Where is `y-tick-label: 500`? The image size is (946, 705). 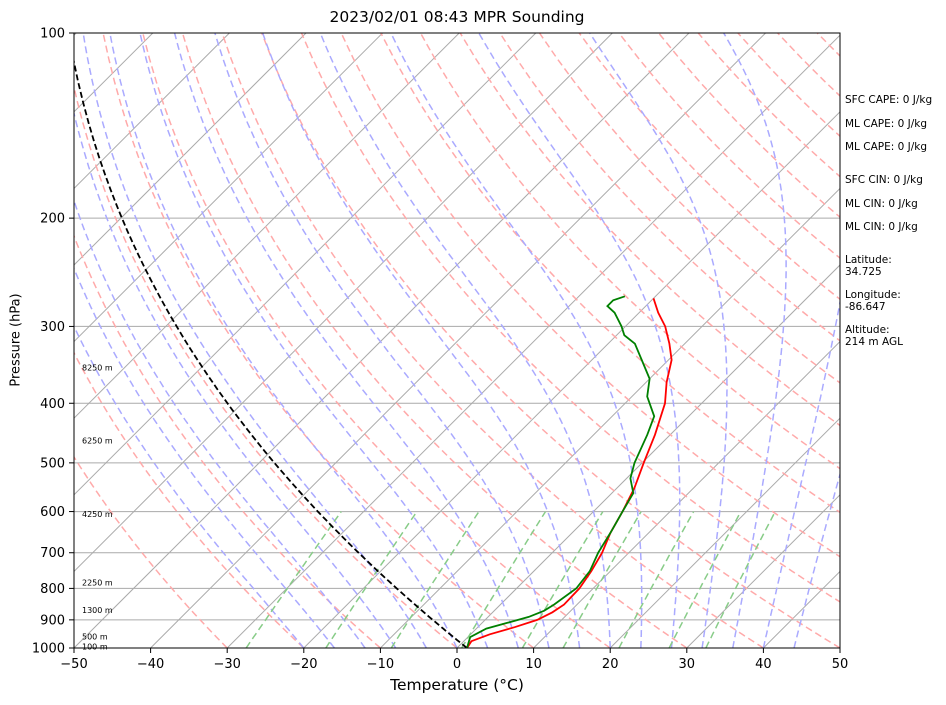
y-tick-label: 500 is located at coordinates (52, 463).